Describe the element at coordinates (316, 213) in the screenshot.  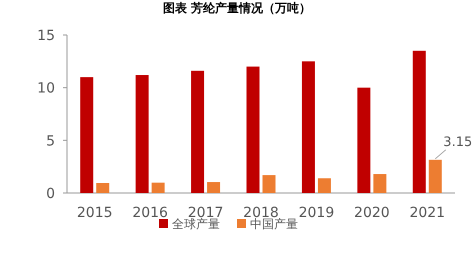
I see `x-tick-label: 2019` at that location.